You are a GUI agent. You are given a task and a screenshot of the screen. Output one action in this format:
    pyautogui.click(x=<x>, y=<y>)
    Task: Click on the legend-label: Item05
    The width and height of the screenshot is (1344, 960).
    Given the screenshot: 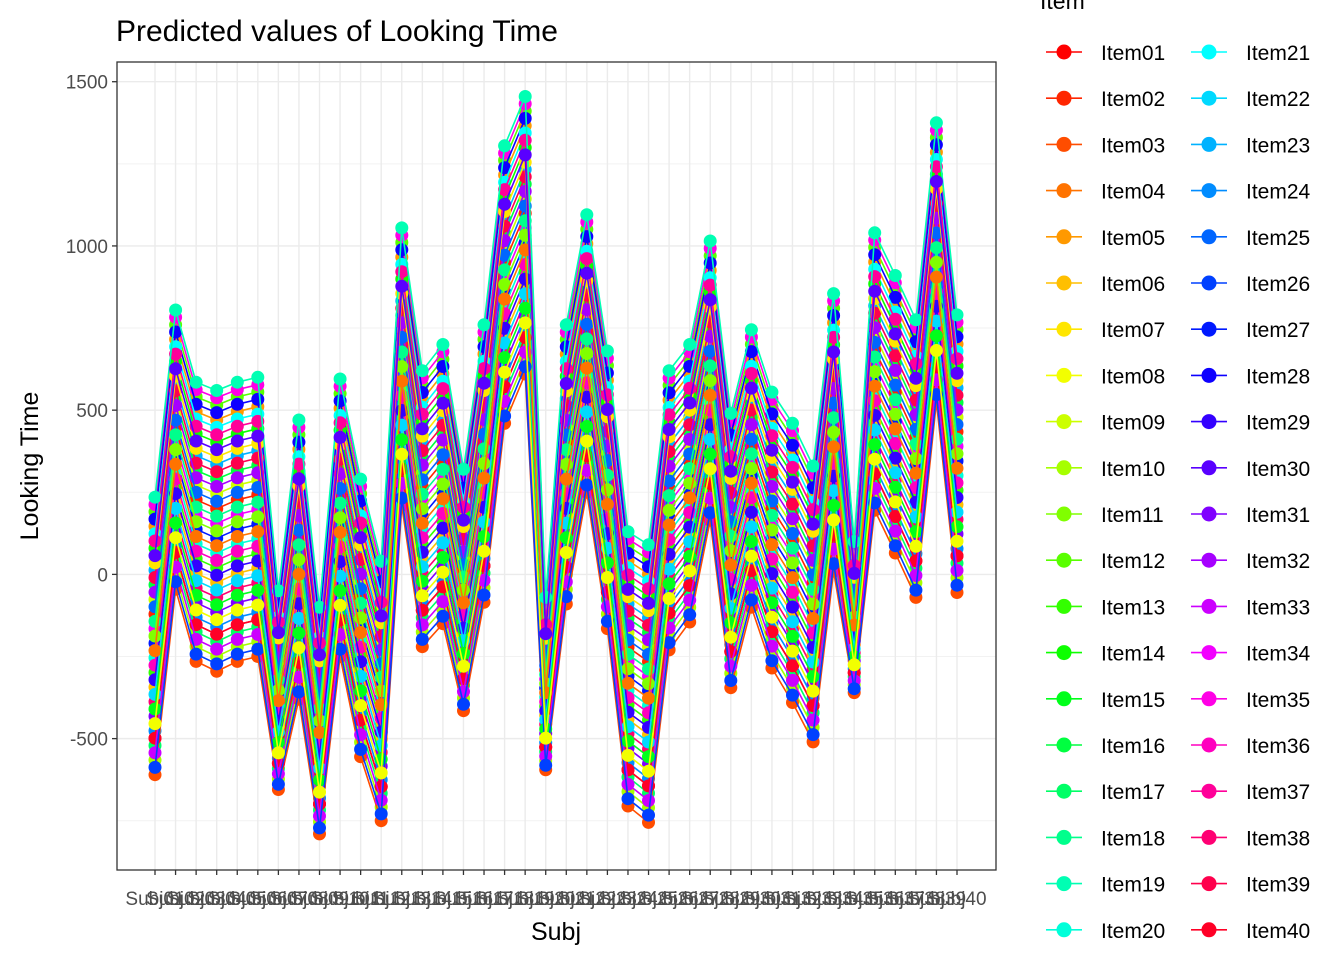 What is the action you would take?
    pyautogui.click(x=1133, y=238)
    